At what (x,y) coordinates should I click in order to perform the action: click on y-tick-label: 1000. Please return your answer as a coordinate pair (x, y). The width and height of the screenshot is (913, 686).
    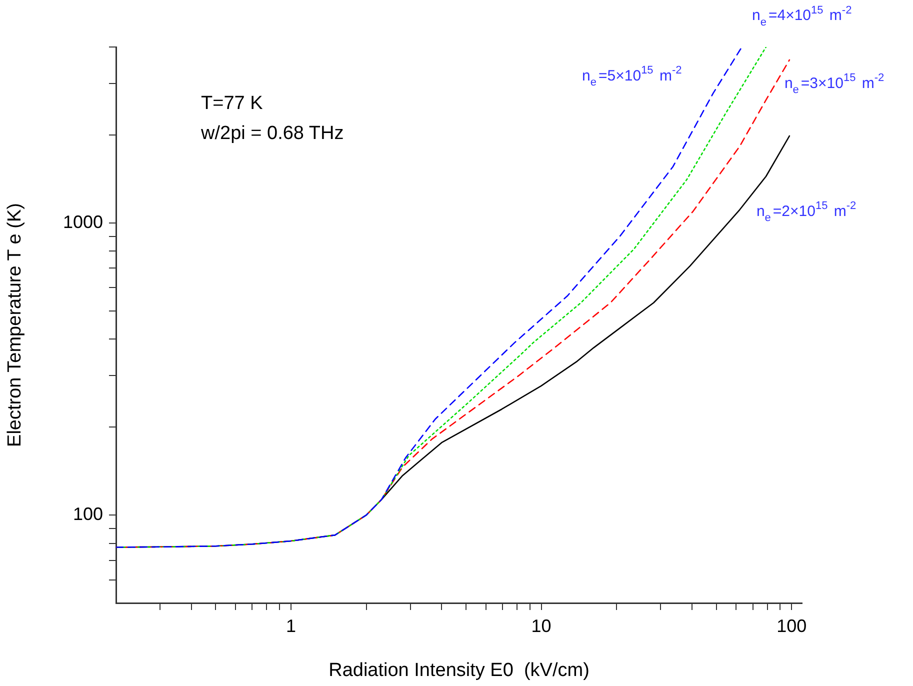
    Looking at the image, I should click on (82, 222).